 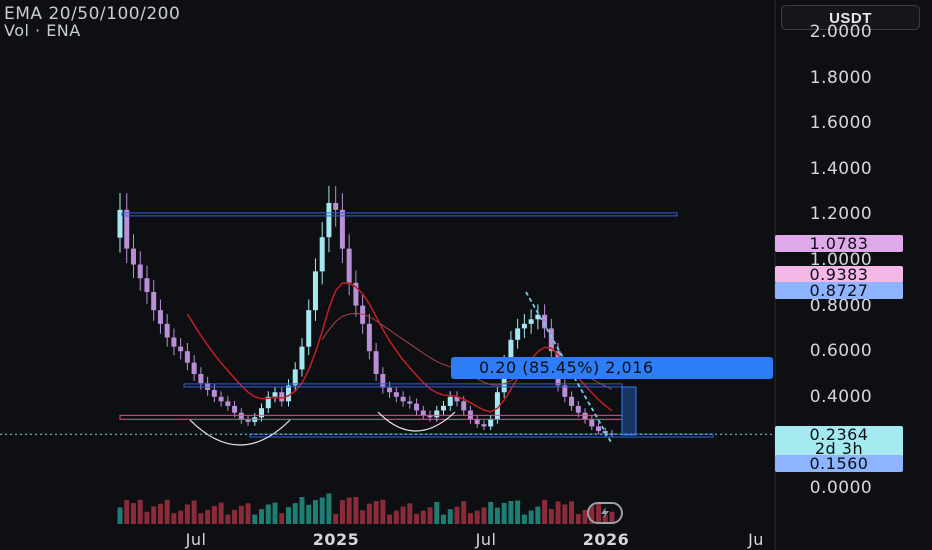 I want to click on y-tick-label: 0.0000, so click(x=841, y=488).